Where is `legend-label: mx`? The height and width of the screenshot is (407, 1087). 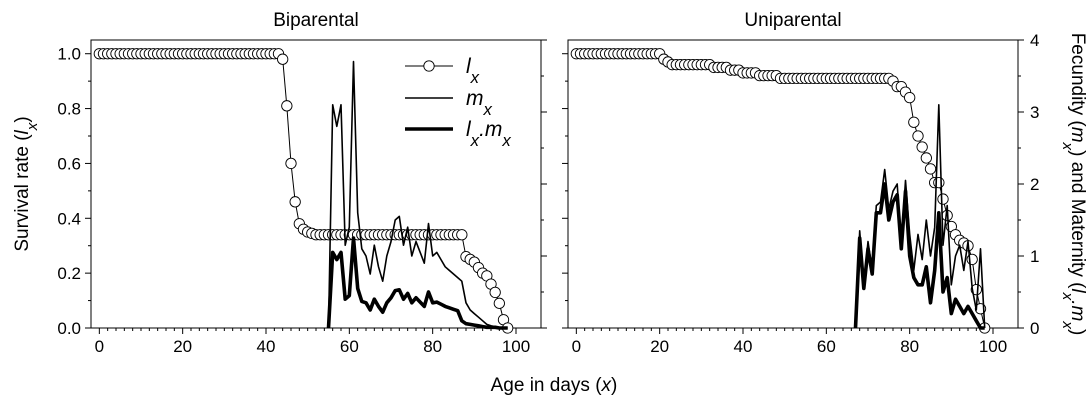 legend-label: mx is located at coordinates (479, 103).